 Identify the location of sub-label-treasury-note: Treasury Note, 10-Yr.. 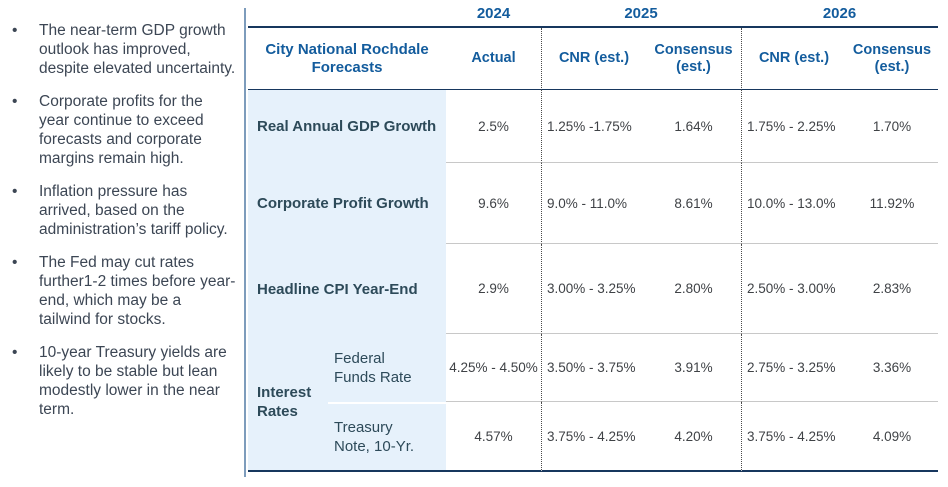
(387, 437).